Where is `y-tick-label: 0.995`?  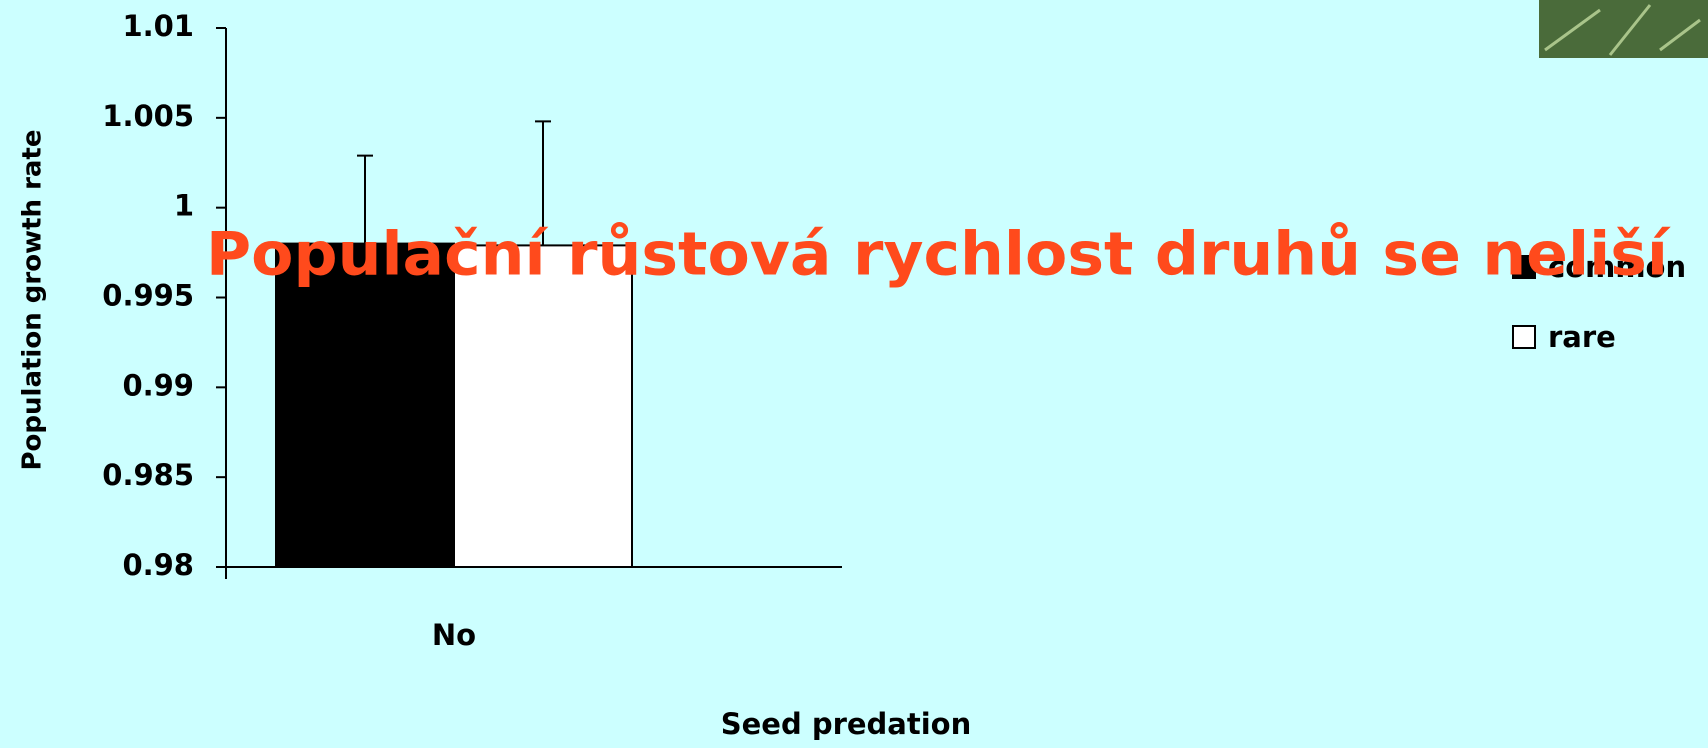
y-tick-label: 0.995 is located at coordinates (148, 296).